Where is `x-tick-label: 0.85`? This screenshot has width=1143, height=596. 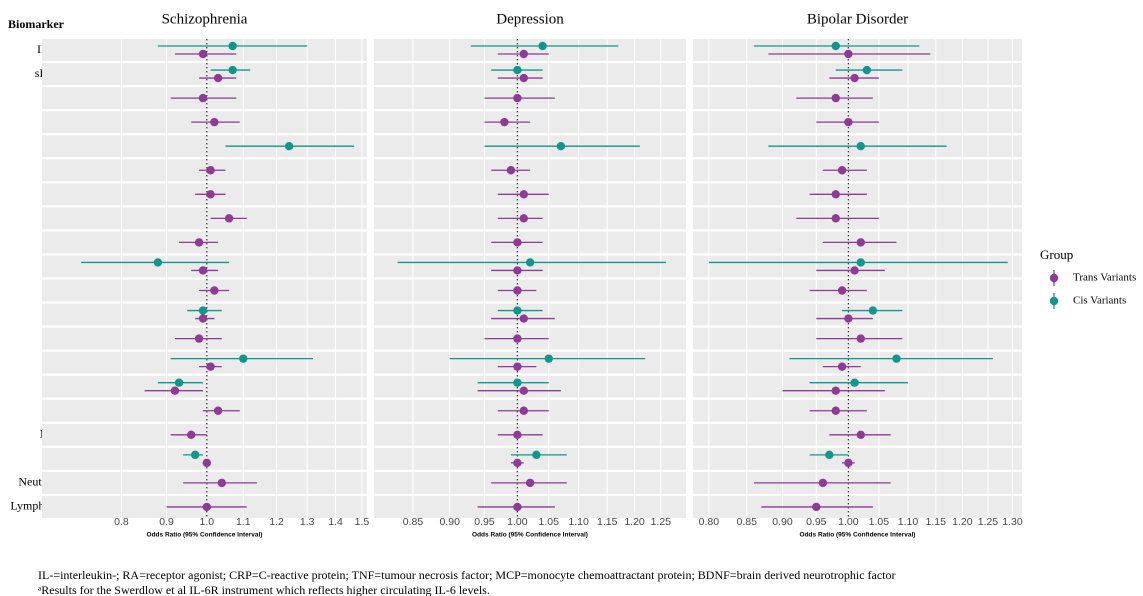
x-tick-label: 0.85 is located at coordinates (413, 522).